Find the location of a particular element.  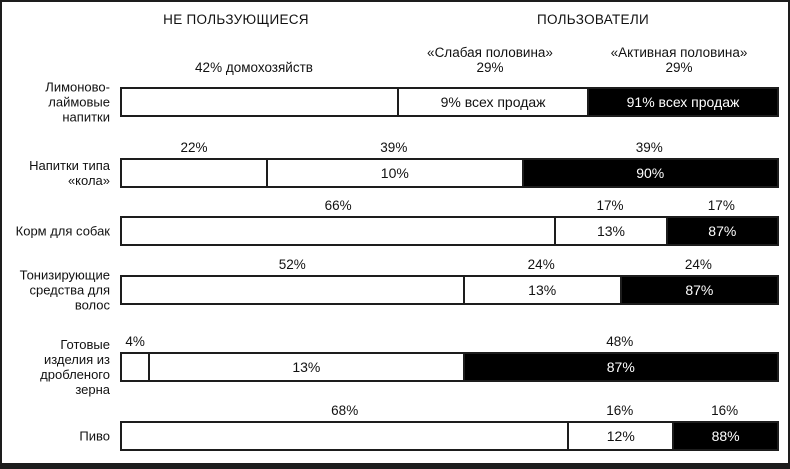

households-percent-label: 42% домохозяйств is located at coordinates (254, 67).